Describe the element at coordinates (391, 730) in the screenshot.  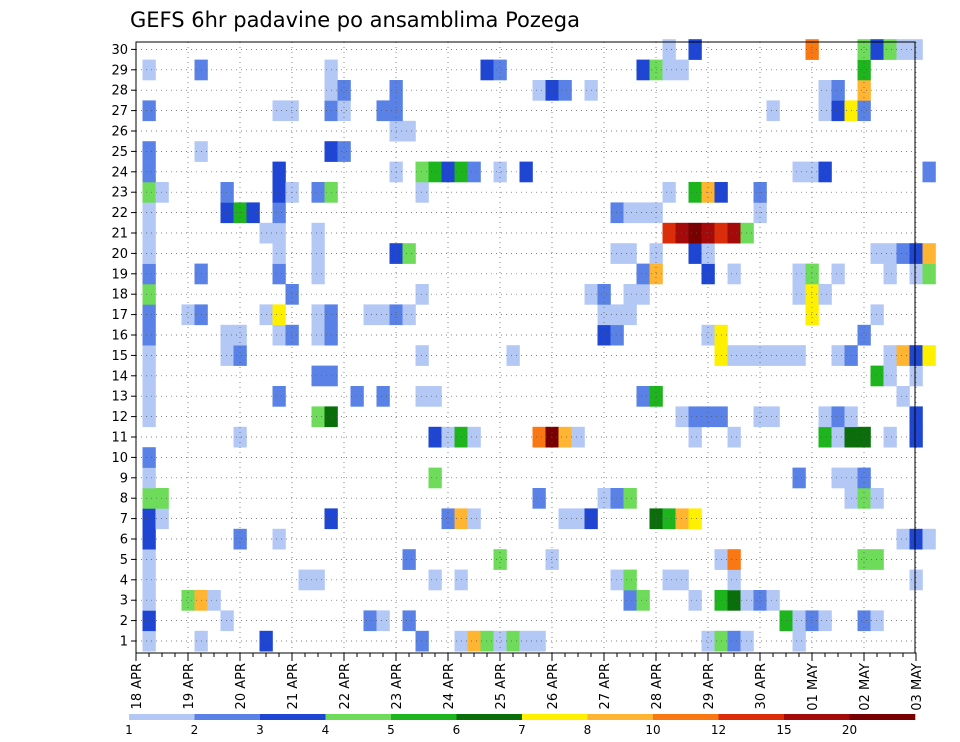
I see `colorbar-label: 5` at that location.